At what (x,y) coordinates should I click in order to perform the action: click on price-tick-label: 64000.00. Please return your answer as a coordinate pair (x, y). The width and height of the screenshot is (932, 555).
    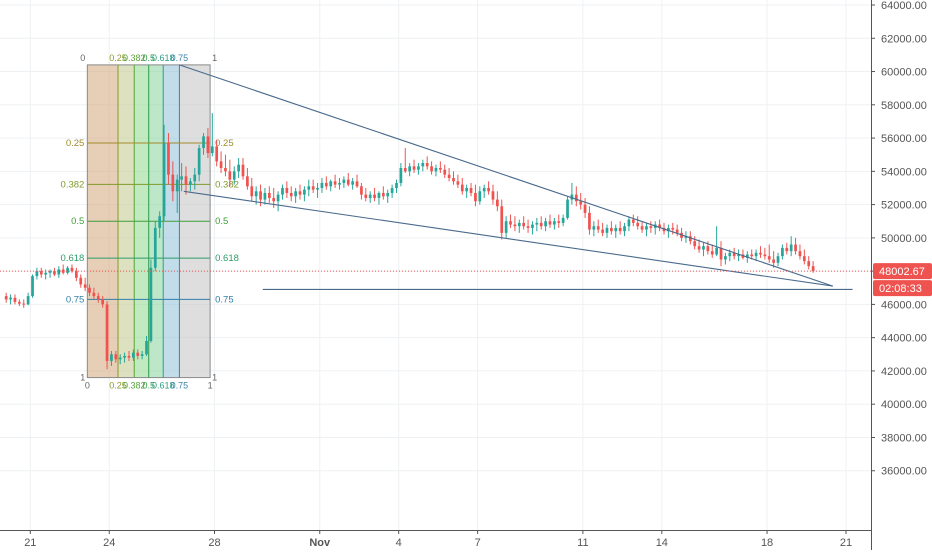
    Looking at the image, I should click on (904, 6).